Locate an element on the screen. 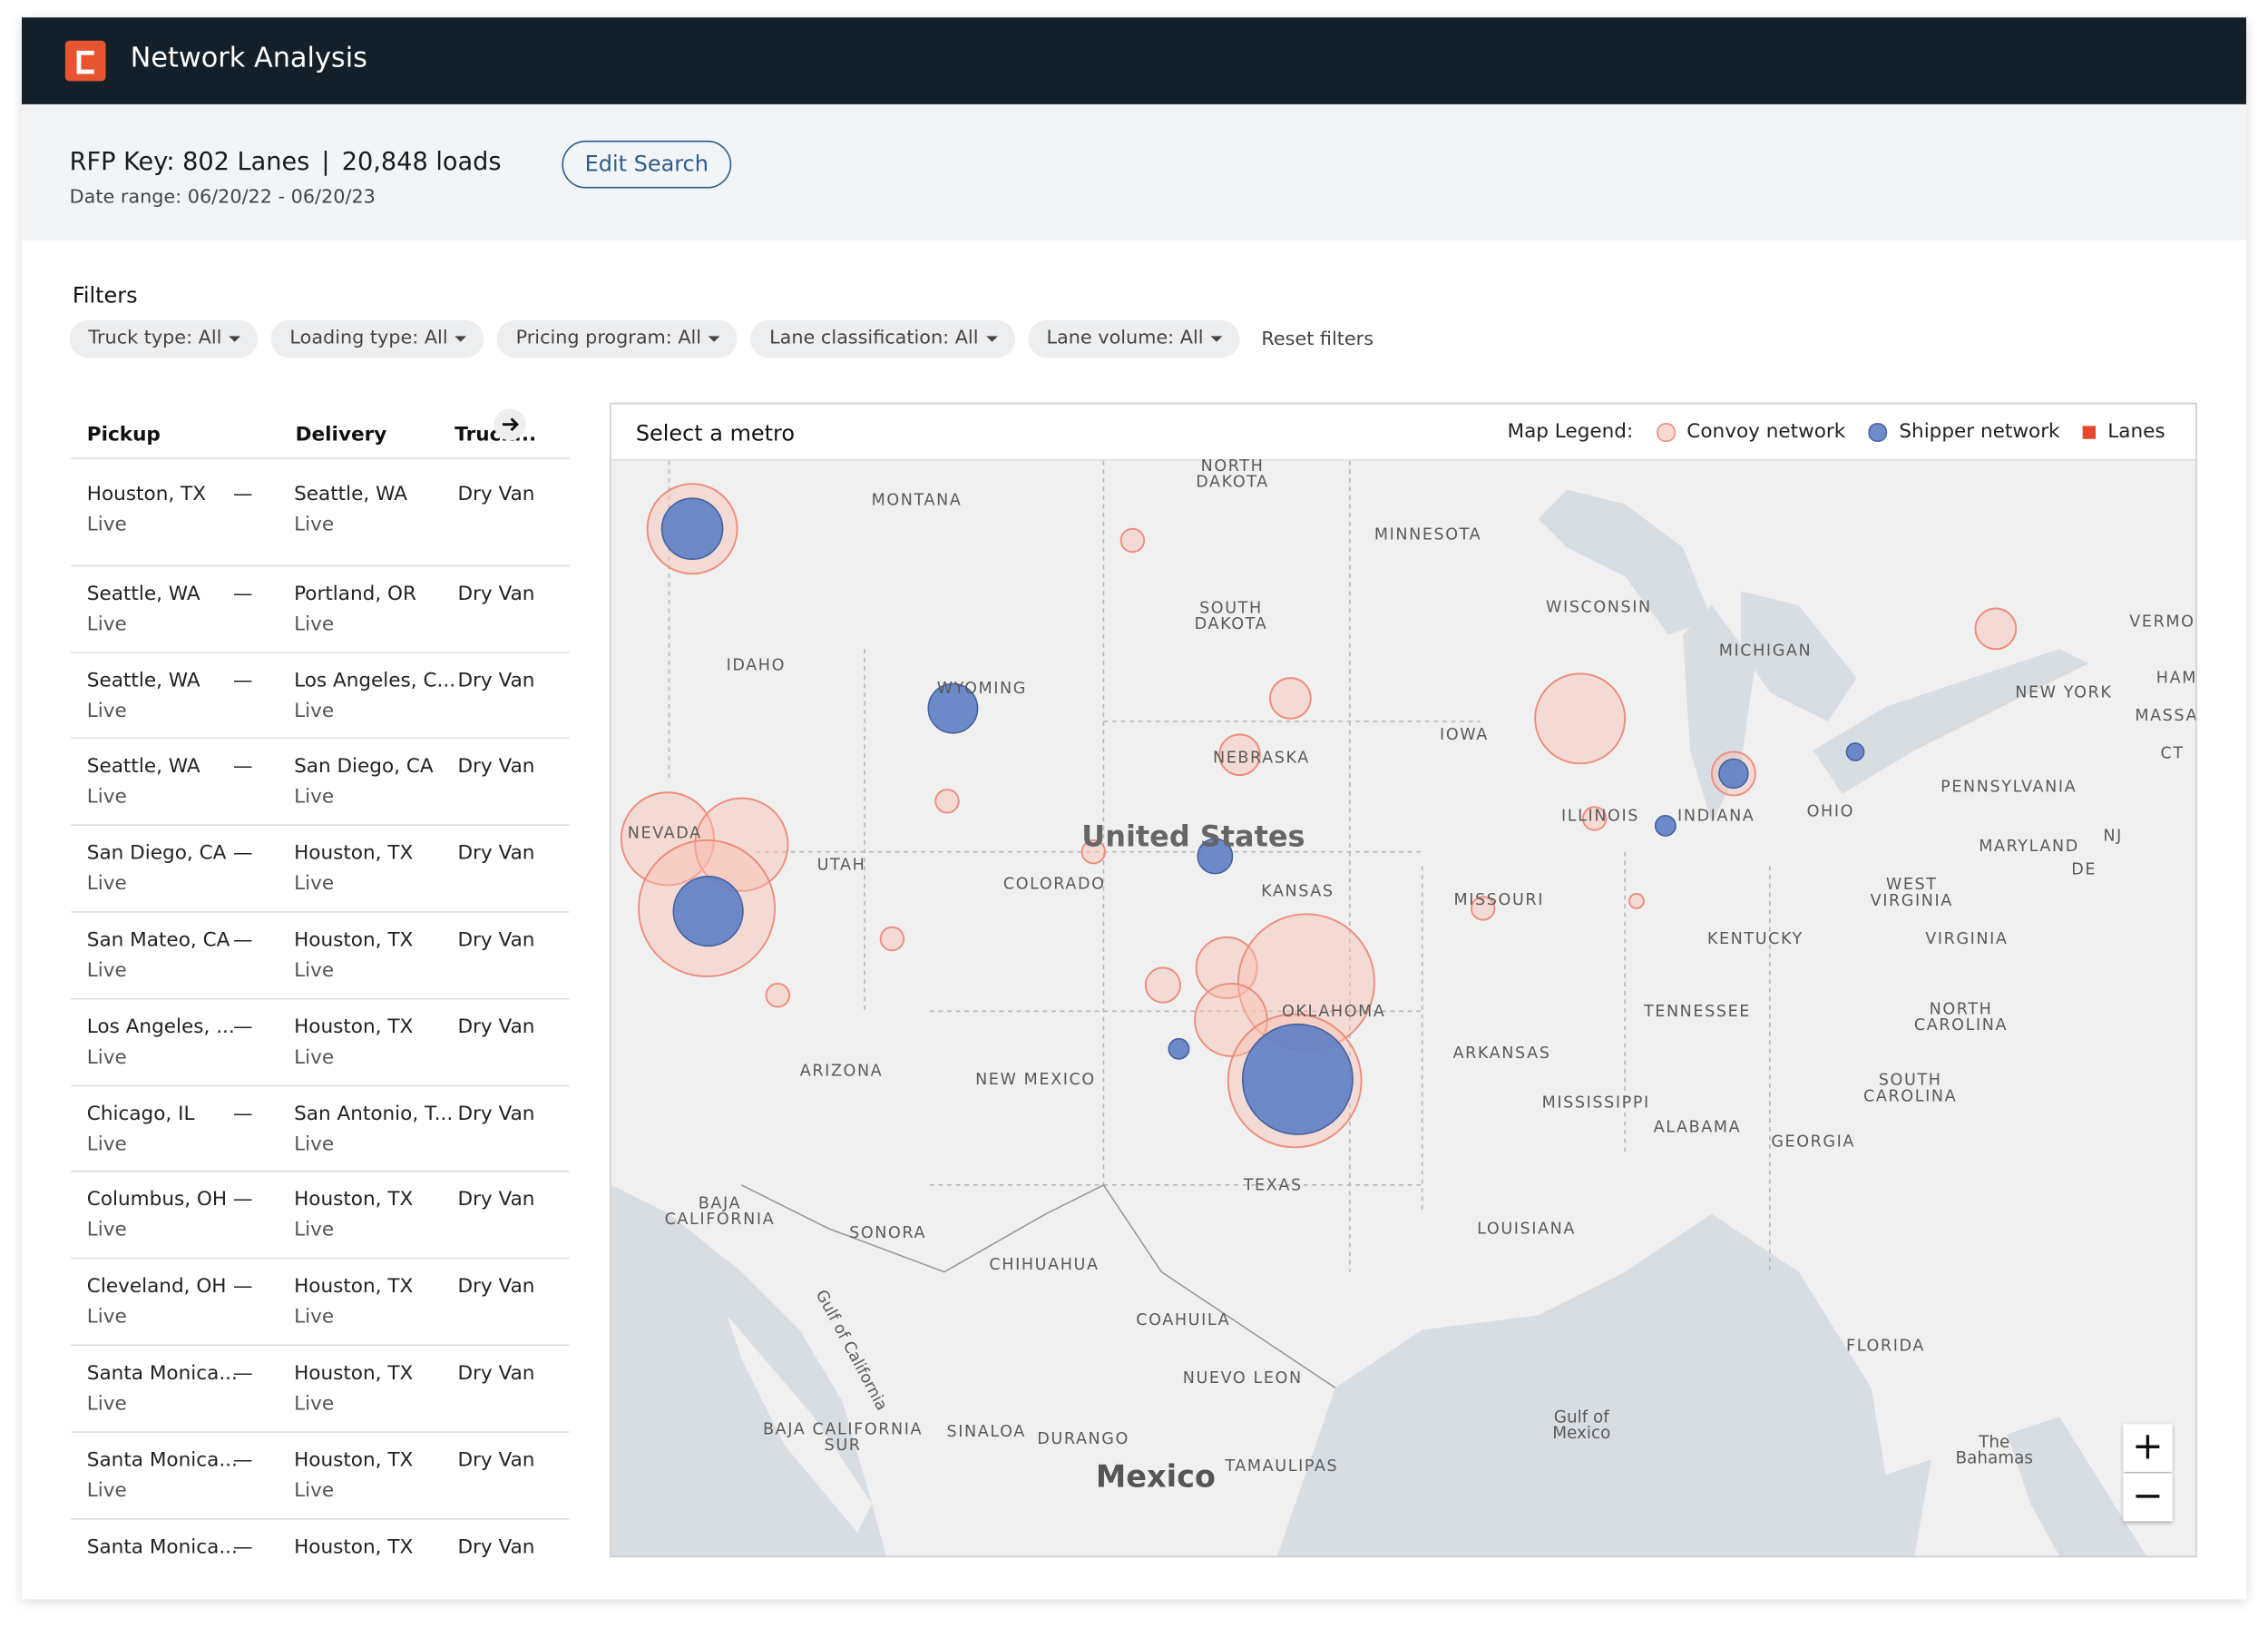 This screenshot has height=1628, width=2268. legend-title: Map Legend: is located at coordinates (1570, 431).